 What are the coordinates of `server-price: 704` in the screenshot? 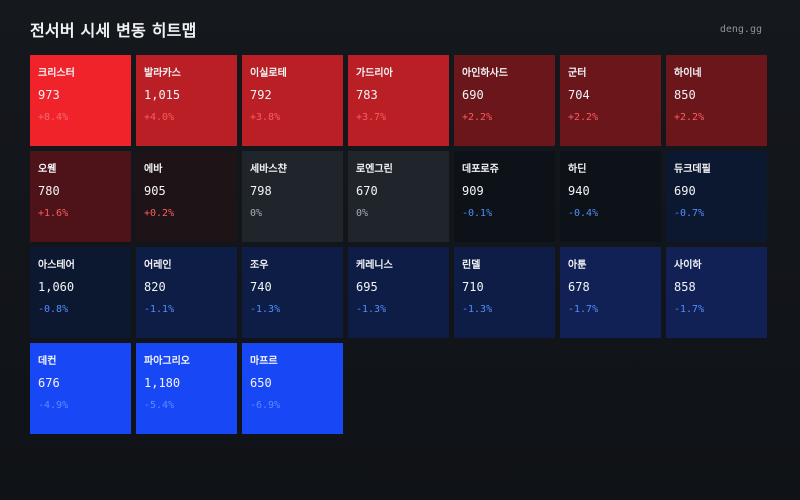 It's located at (579, 95).